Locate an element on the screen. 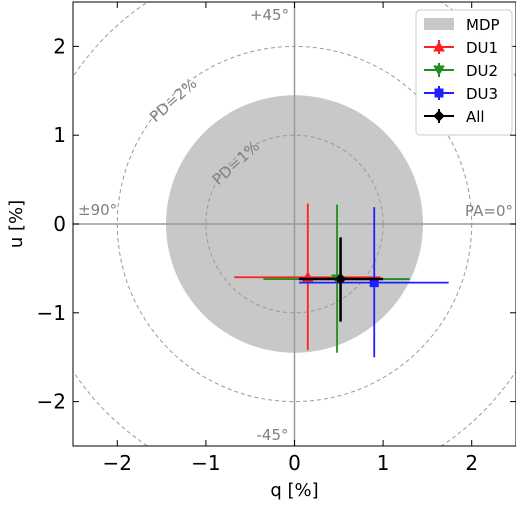 The width and height of the screenshot is (516, 506). legend-swatch-mdp is located at coordinates (439, 24).